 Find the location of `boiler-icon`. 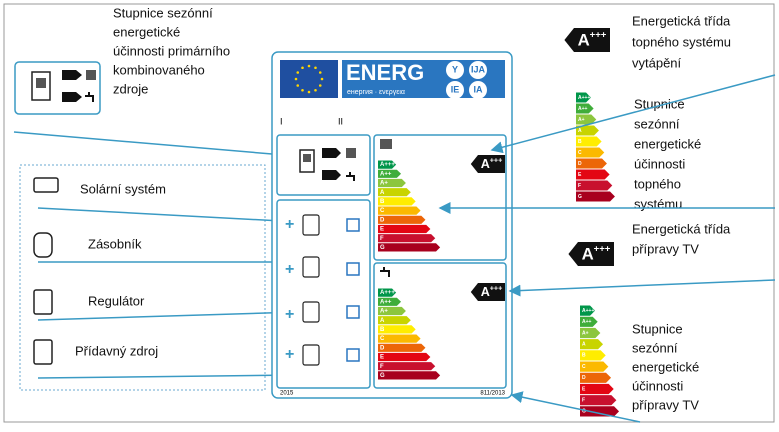

boiler-icon is located at coordinates (41, 86).